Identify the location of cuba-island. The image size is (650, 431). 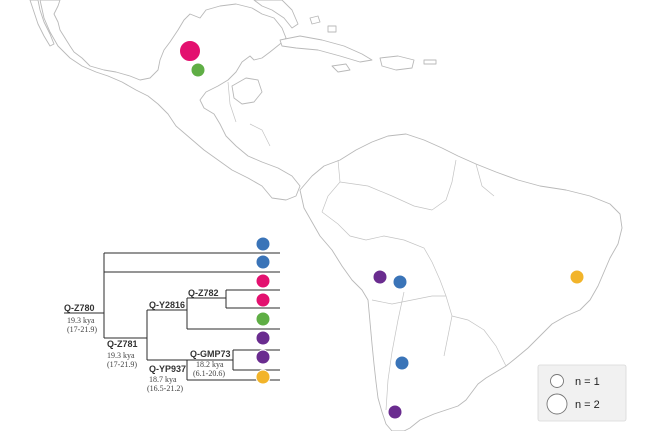
(326, 49).